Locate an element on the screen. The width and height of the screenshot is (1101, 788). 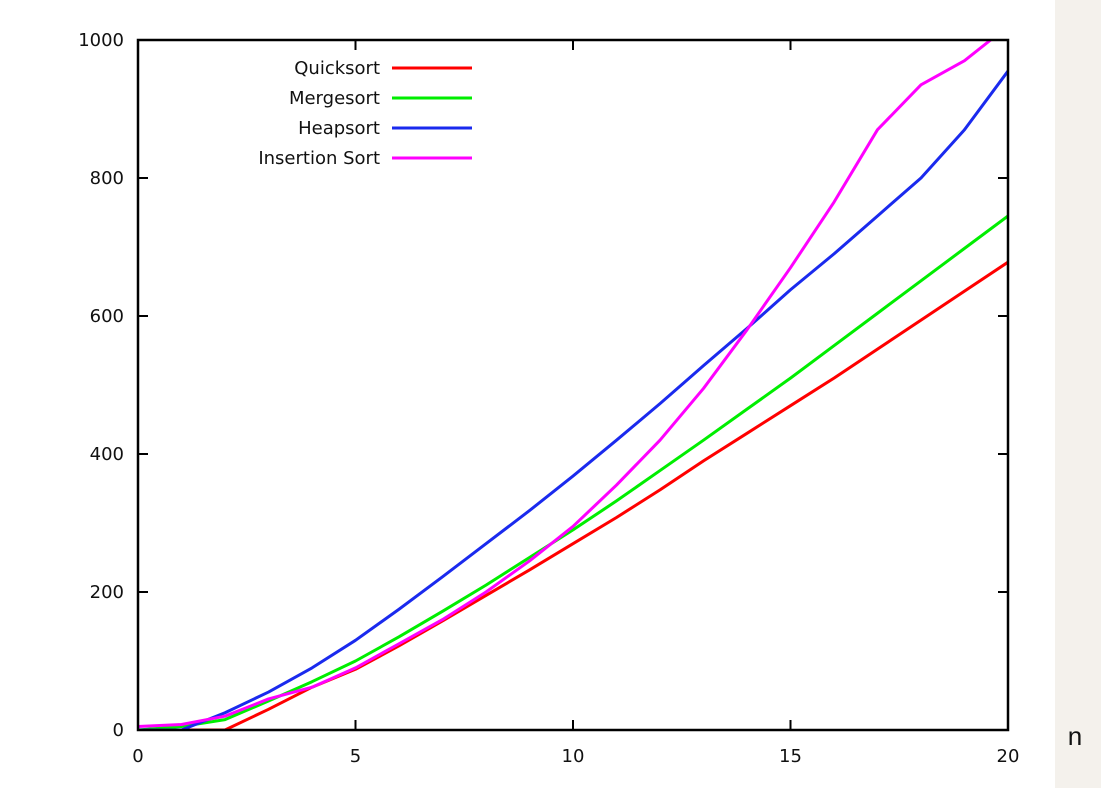
x-axis-label: n is located at coordinates (1075, 736).